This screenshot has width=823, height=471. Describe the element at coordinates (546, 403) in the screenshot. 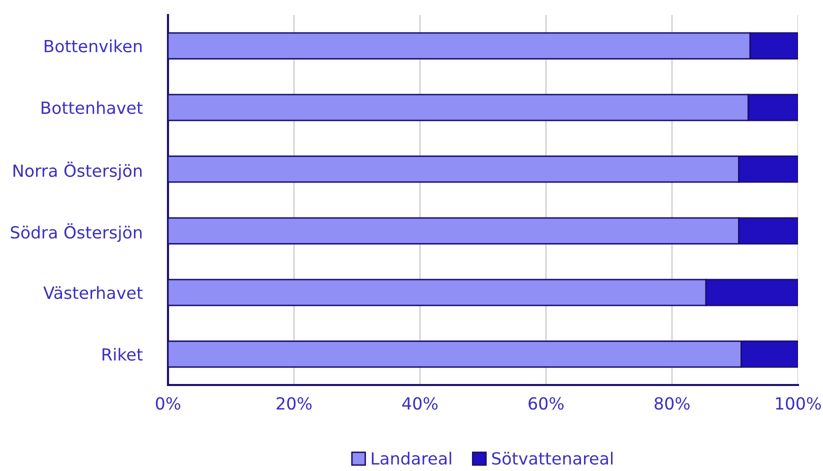

I see `x-tick-label: 60%` at that location.